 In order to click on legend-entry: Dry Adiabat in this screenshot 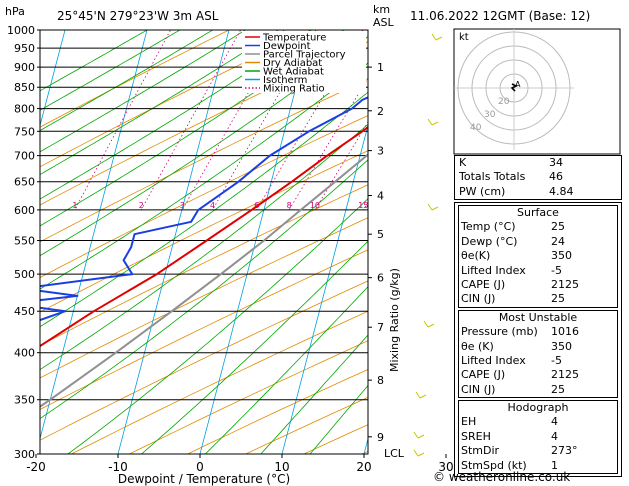, I will do `click(292, 63)`.